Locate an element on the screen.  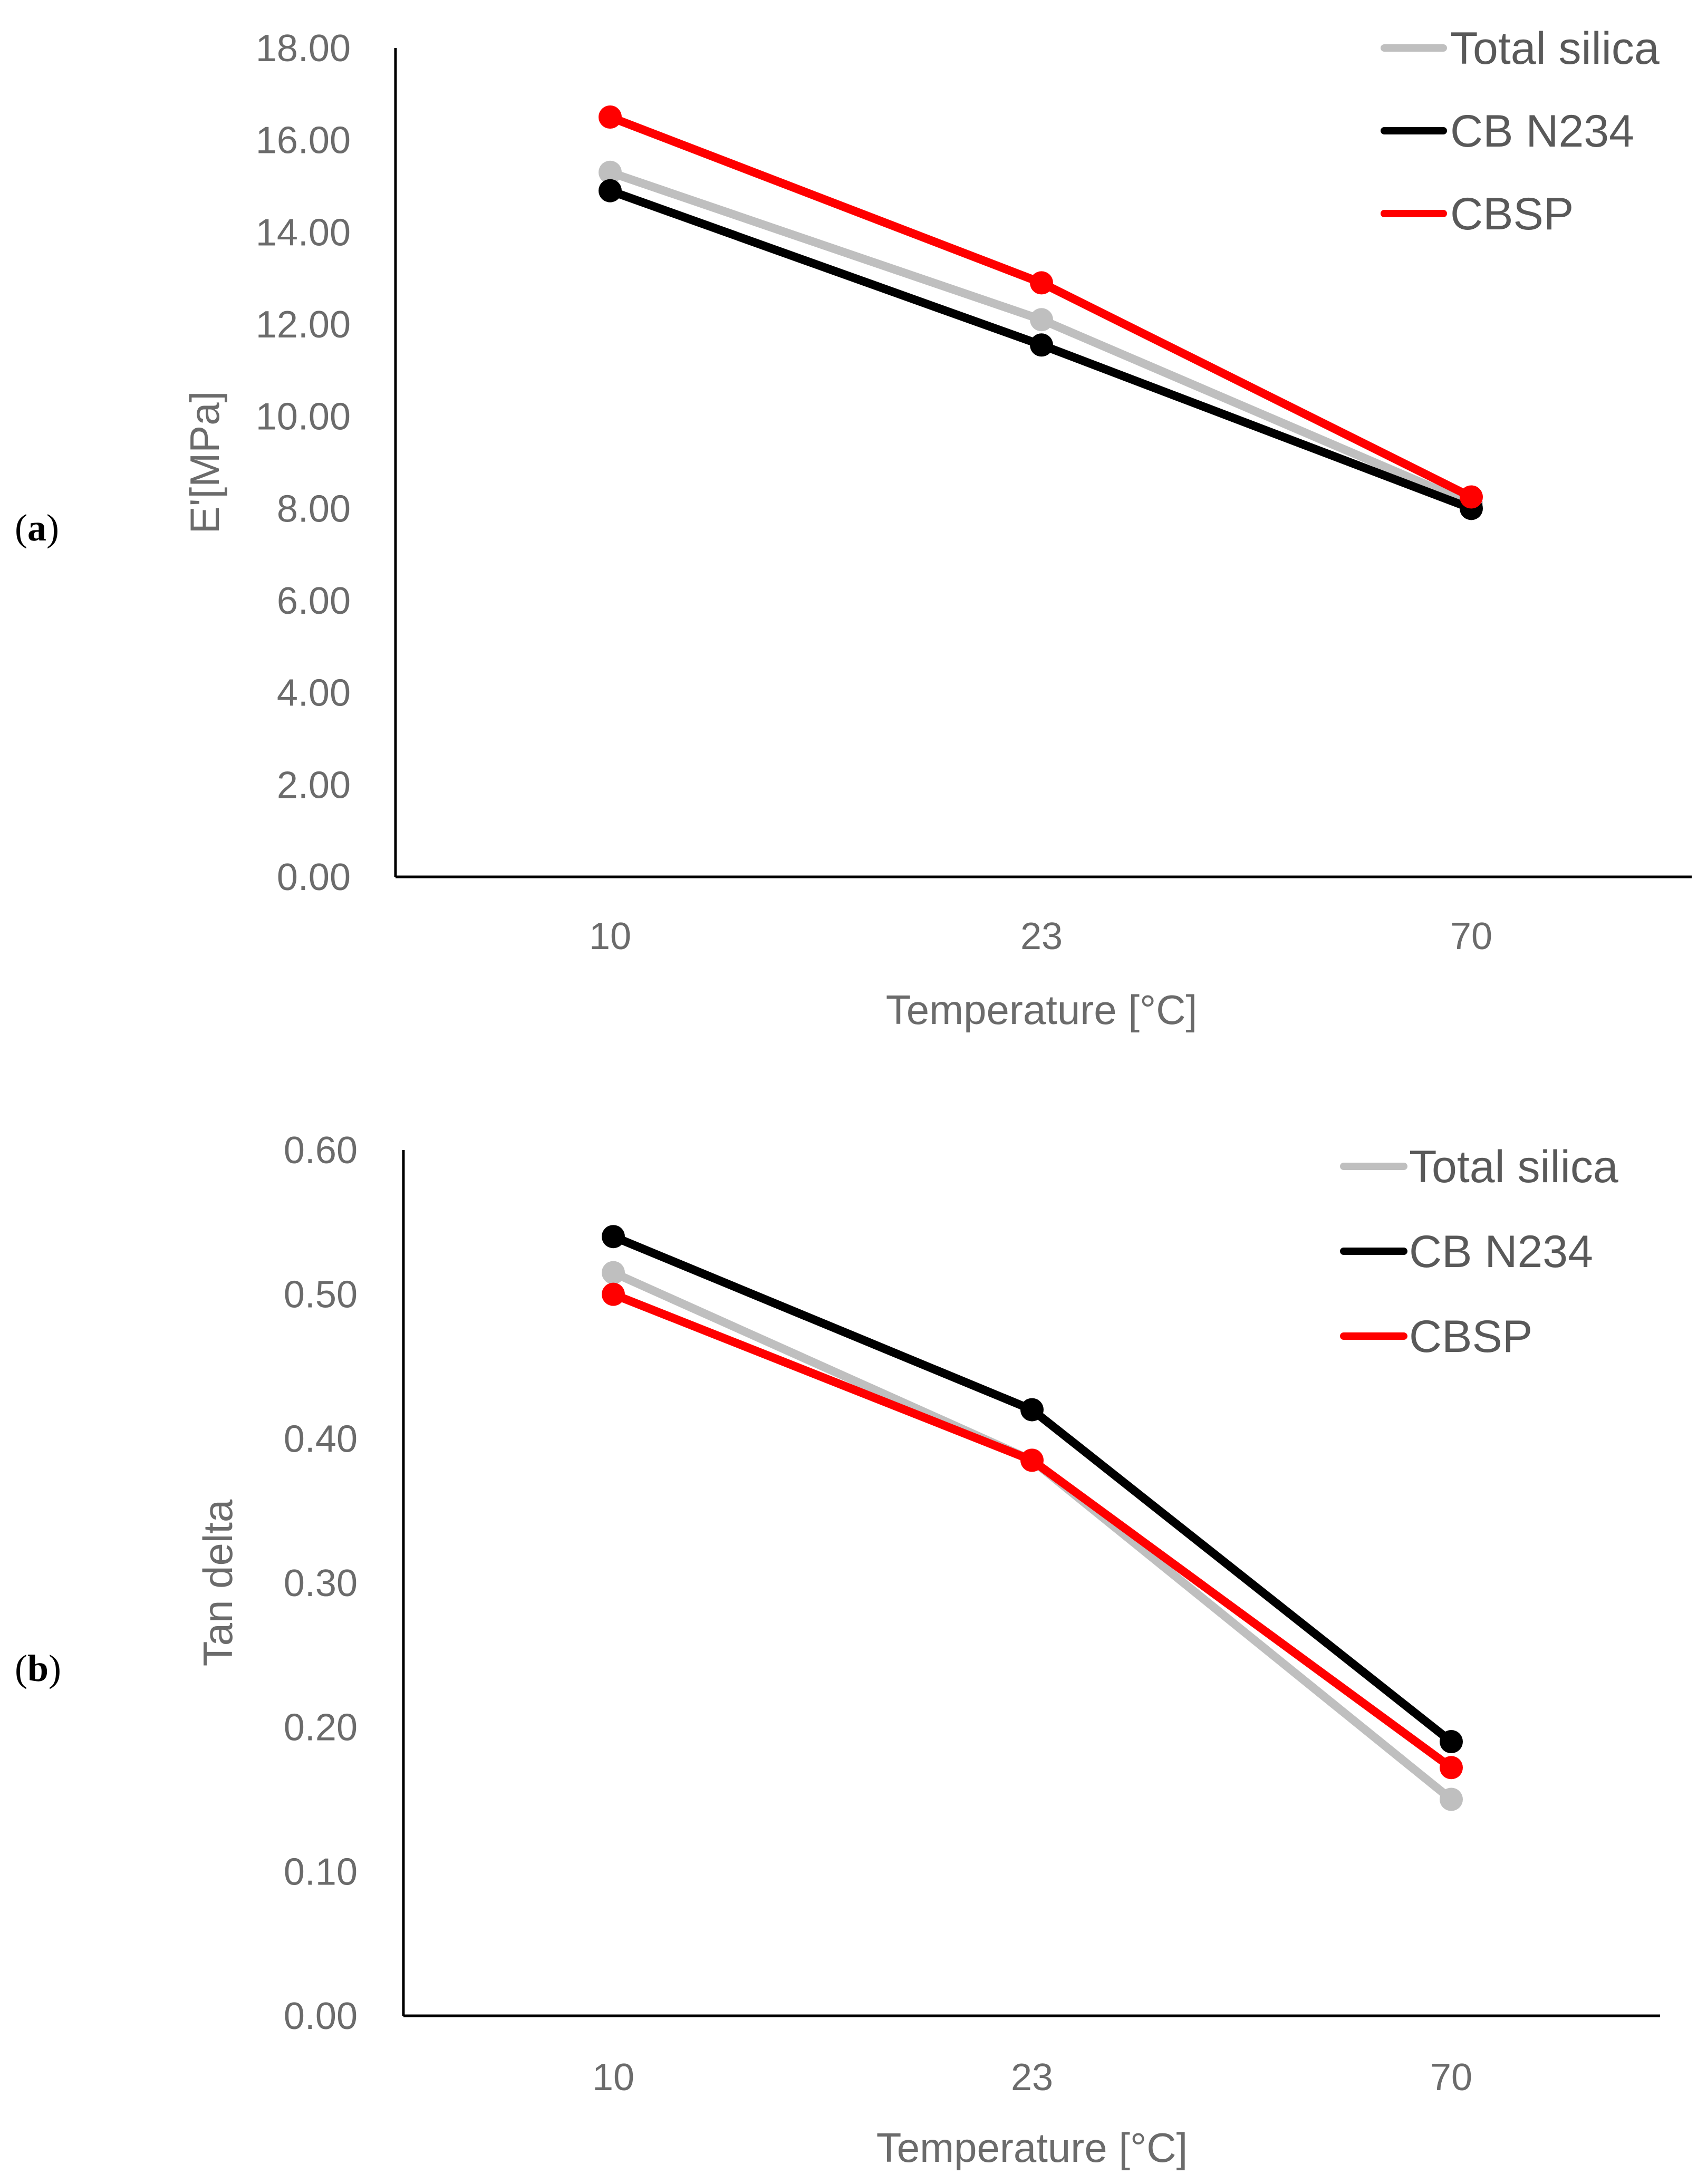
y-tick-label: 2.00 is located at coordinates (314, 785).